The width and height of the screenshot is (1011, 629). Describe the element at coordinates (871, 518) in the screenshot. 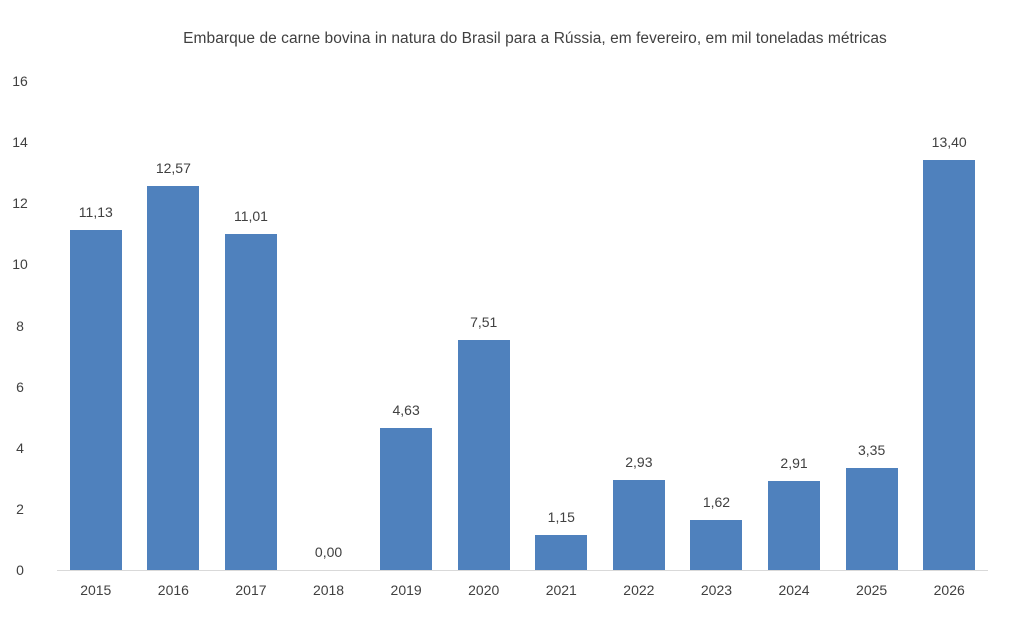

I see `bar-2025` at that location.